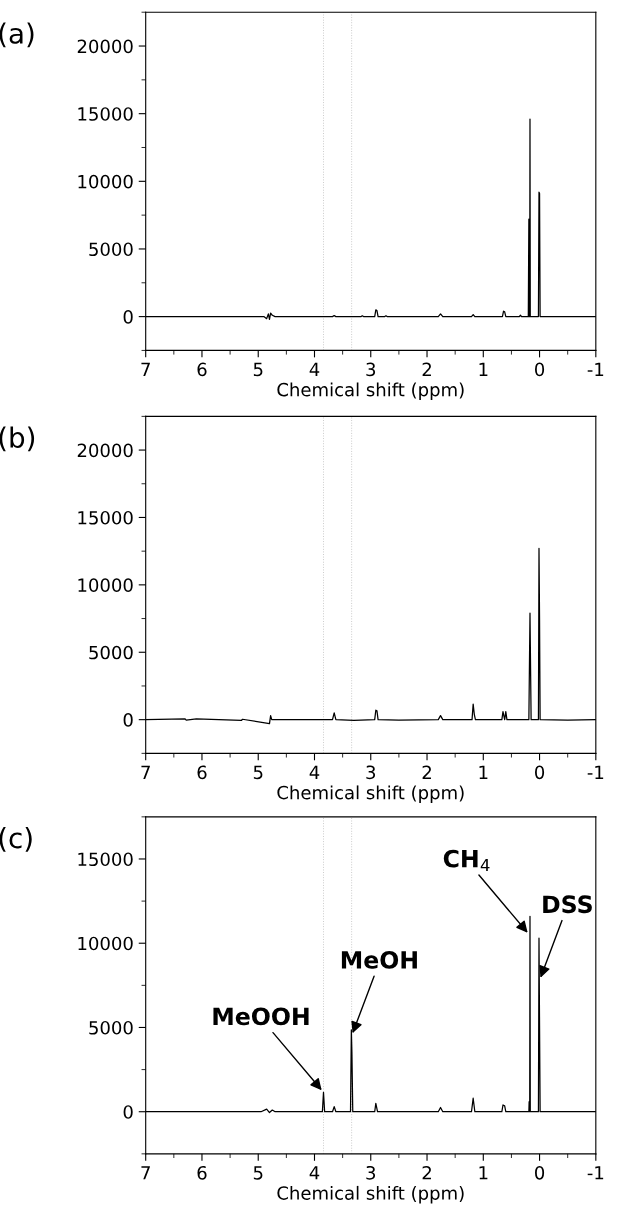  Describe the element at coordinates (17, 35) in the screenshot. I see `chart-title: (a)` at that location.